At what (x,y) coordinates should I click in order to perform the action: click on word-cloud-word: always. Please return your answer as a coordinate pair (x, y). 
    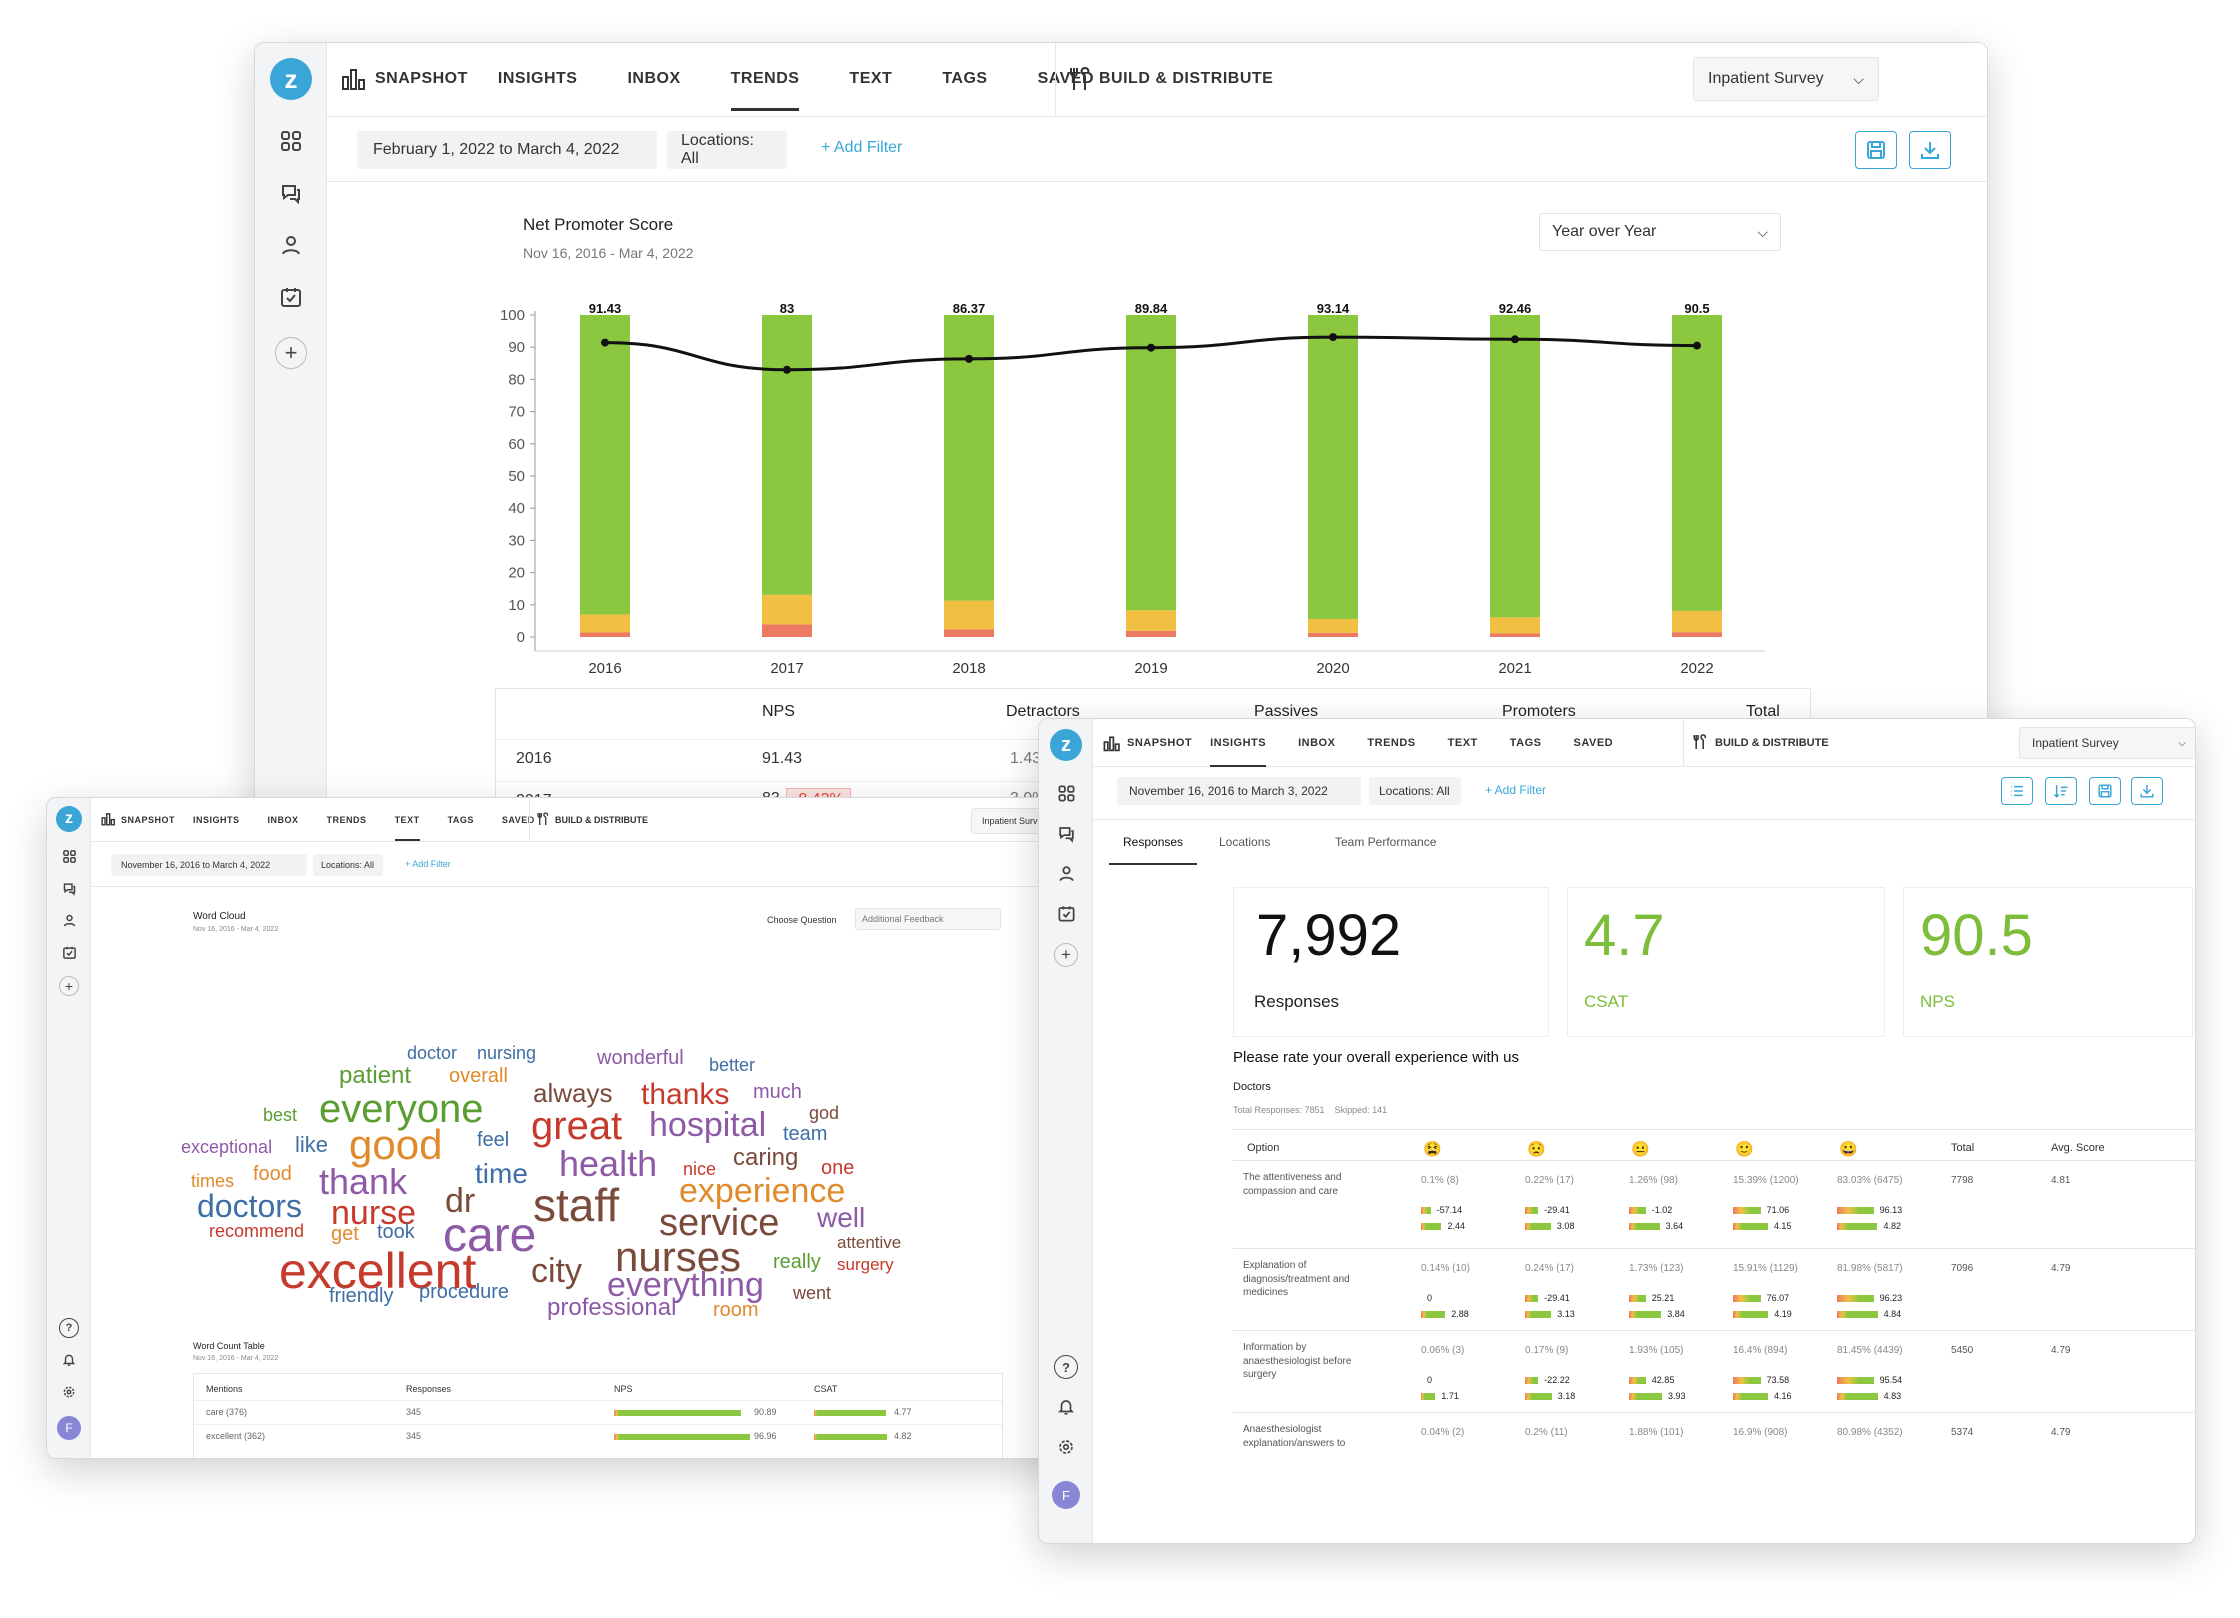
    Looking at the image, I should click on (573, 1093).